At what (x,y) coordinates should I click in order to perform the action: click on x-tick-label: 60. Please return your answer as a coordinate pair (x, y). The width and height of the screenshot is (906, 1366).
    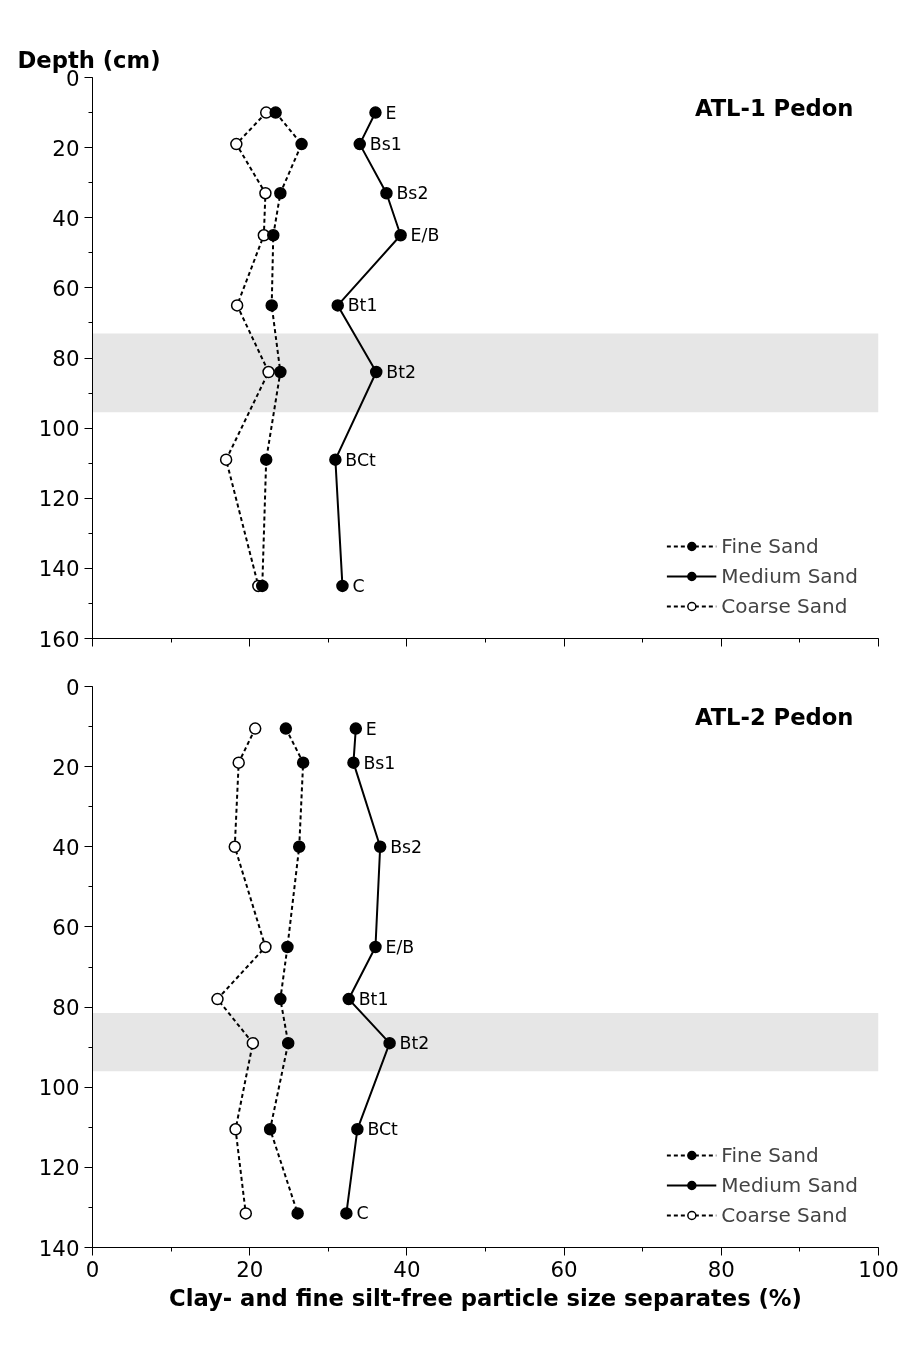
    Looking at the image, I should click on (564, 1269).